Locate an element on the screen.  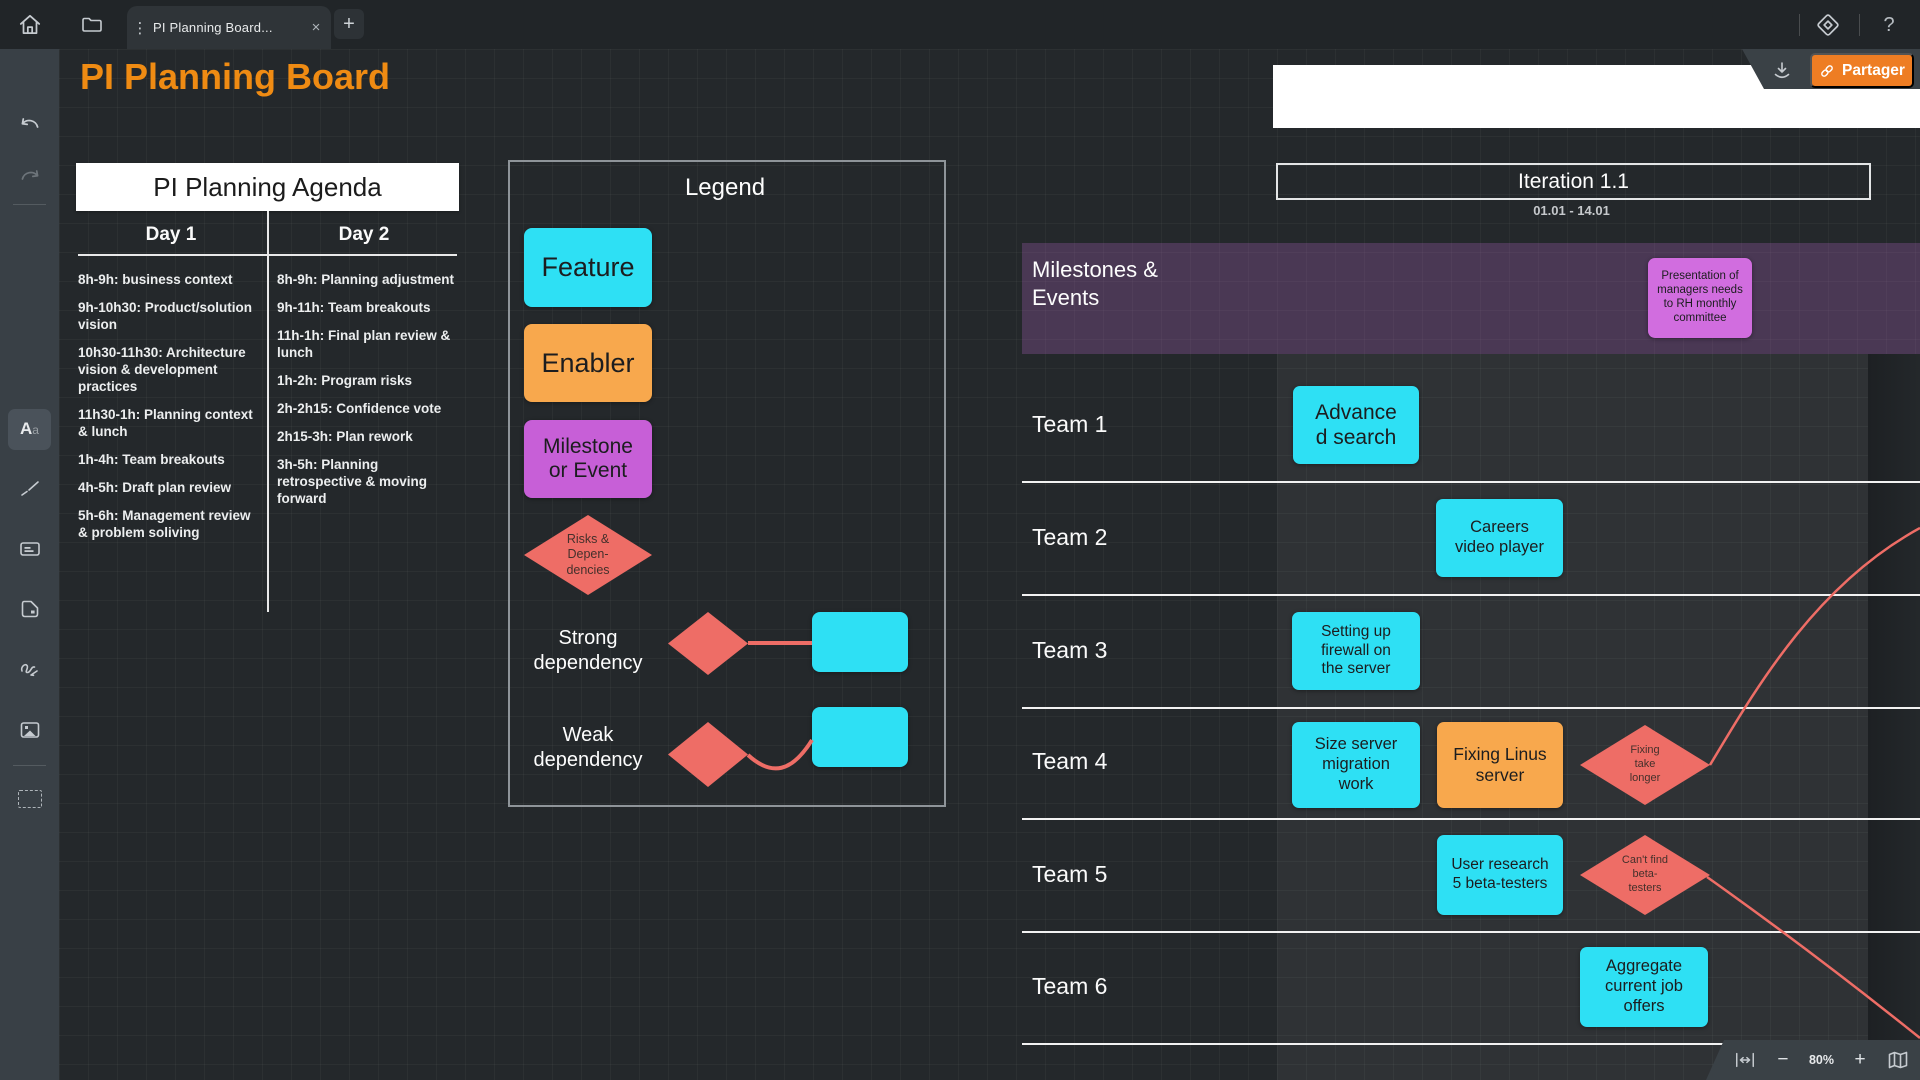
select-tool is located at coordinates (29, 799).